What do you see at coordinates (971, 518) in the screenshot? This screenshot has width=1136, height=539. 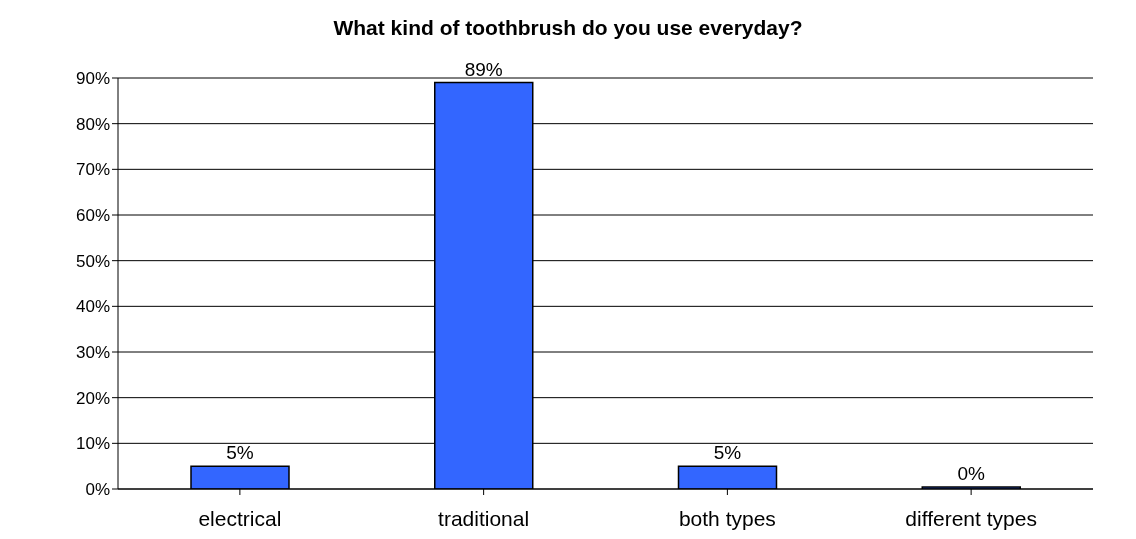 I see `x-tick-label: different types` at bounding box center [971, 518].